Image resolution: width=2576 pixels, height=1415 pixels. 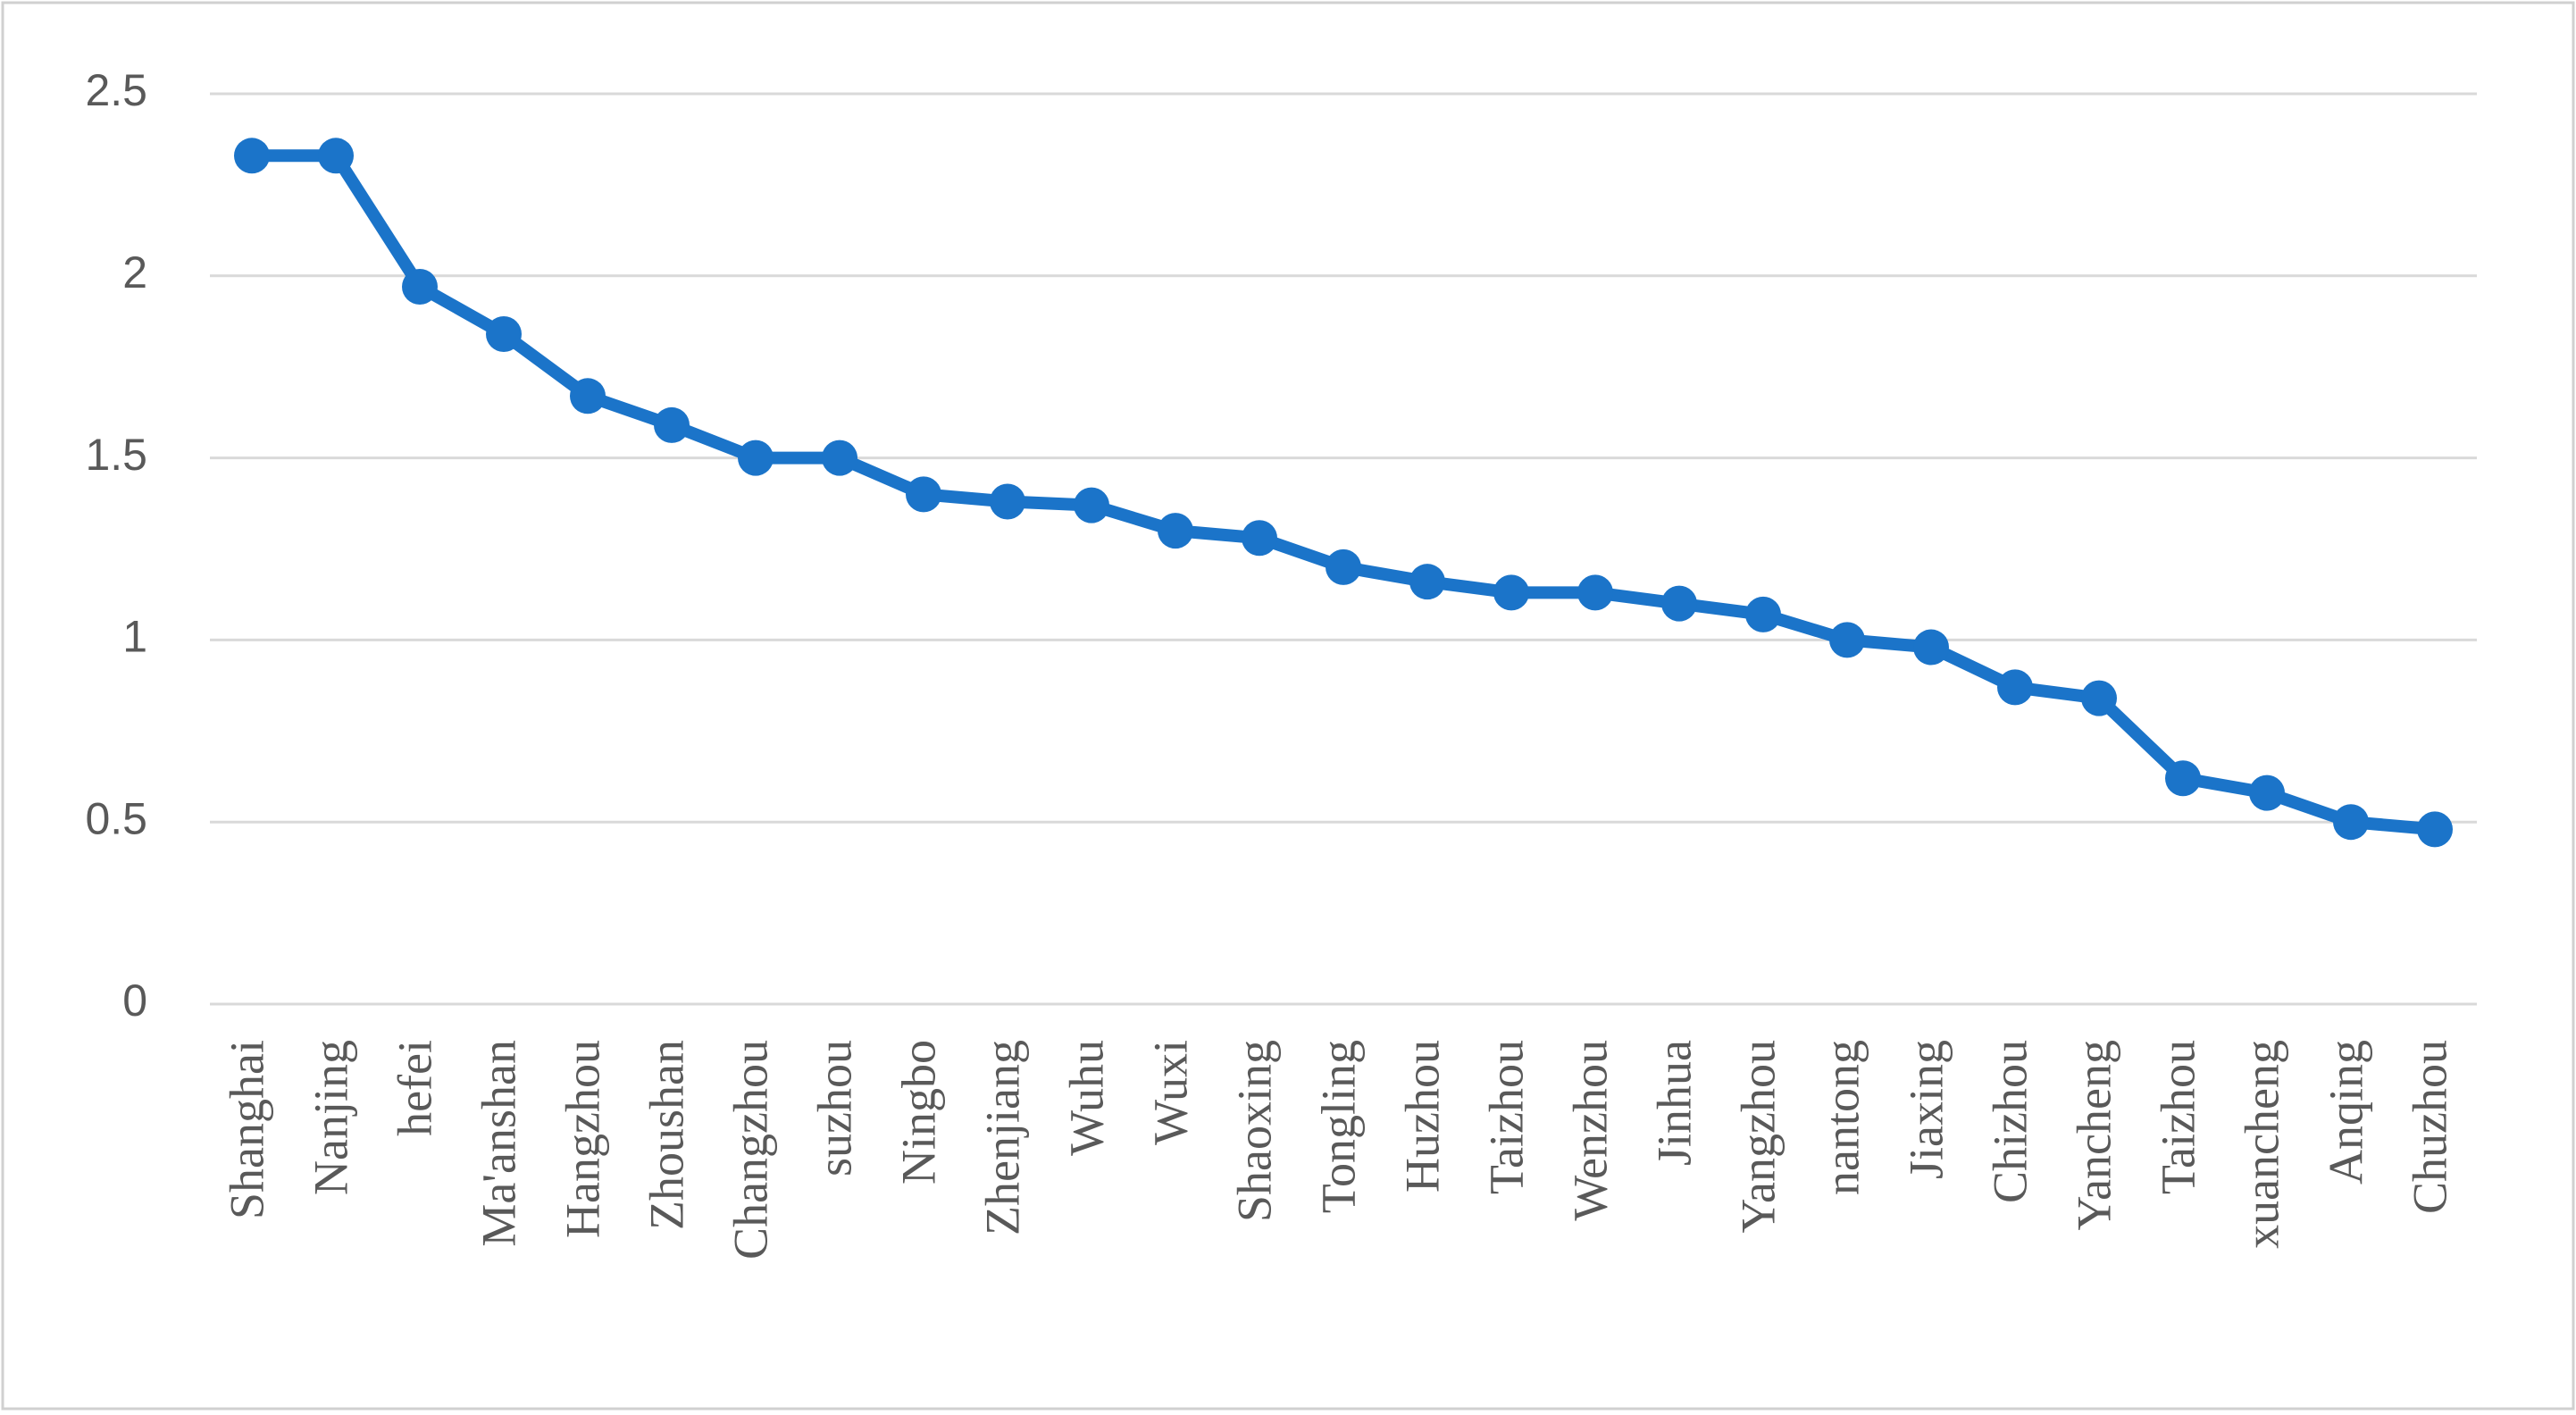 What do you see at coordinates (2010, 1121) in the screenshot?
I see `x-tick-label: Chizhou` at bounding box center [2010, 1121].